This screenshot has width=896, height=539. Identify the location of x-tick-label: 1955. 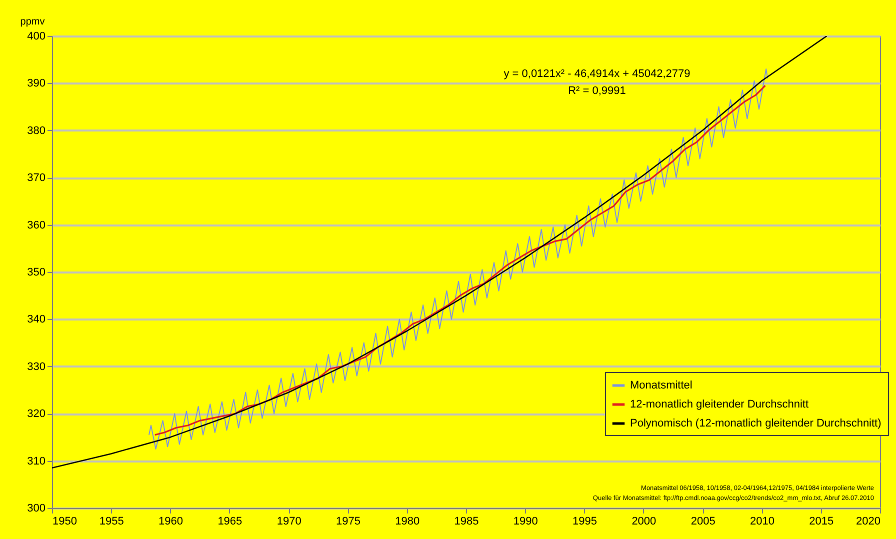
(111, 522).